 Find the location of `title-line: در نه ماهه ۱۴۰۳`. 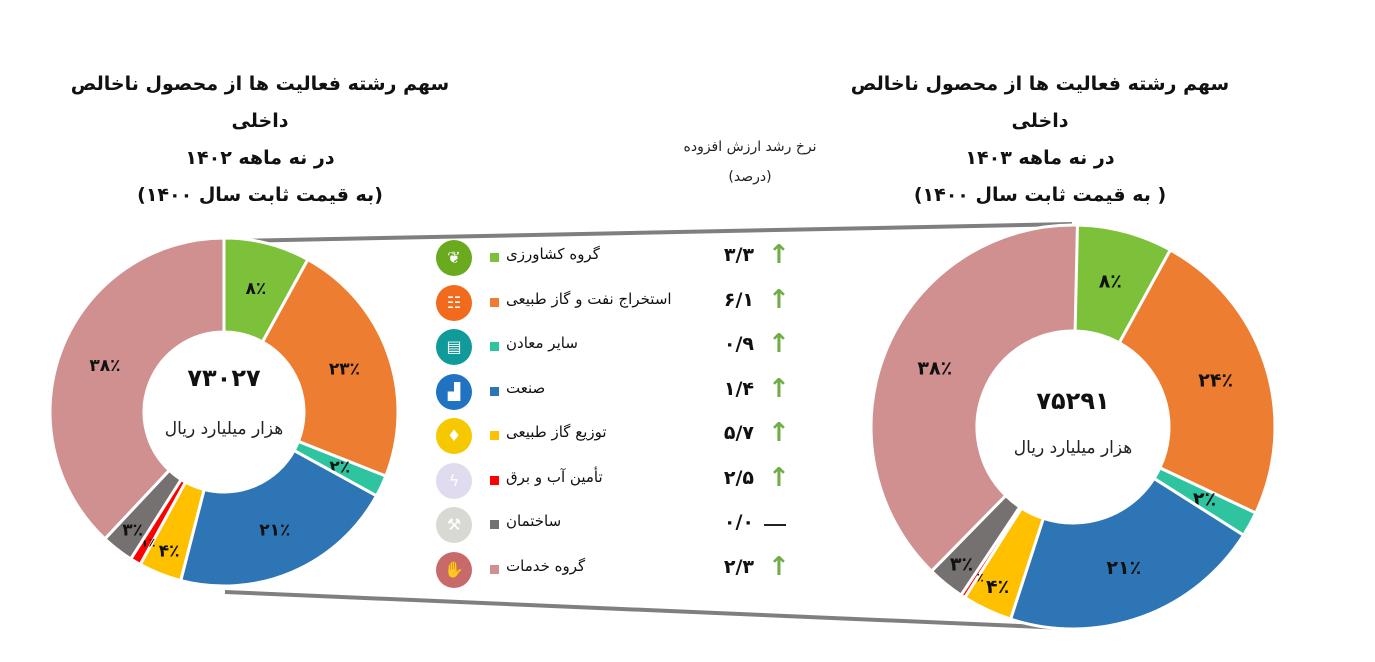

title-line: در نه ماهه ۱۴۰۳ is located at coordinates (1040, 158).